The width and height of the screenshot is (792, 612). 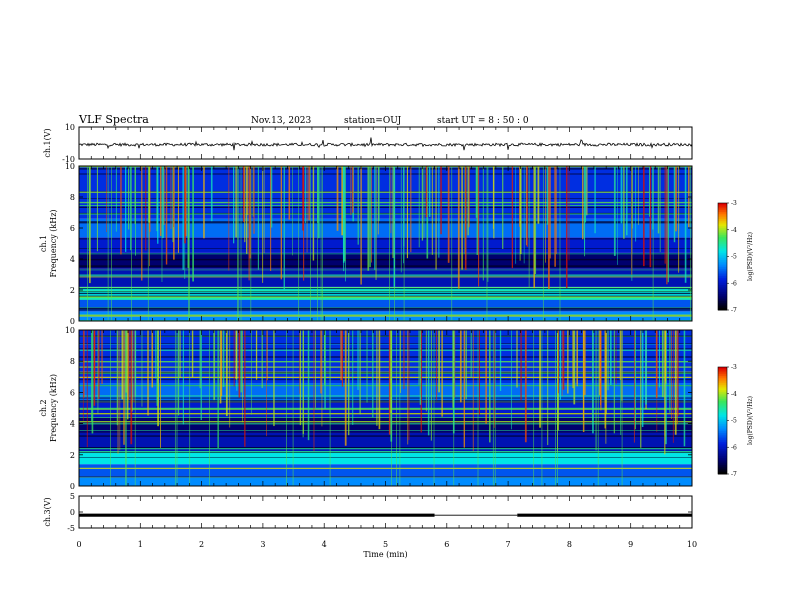 I want to click on ch1-spectrogram-ytick-label: 2, so click(x=72, y=290).